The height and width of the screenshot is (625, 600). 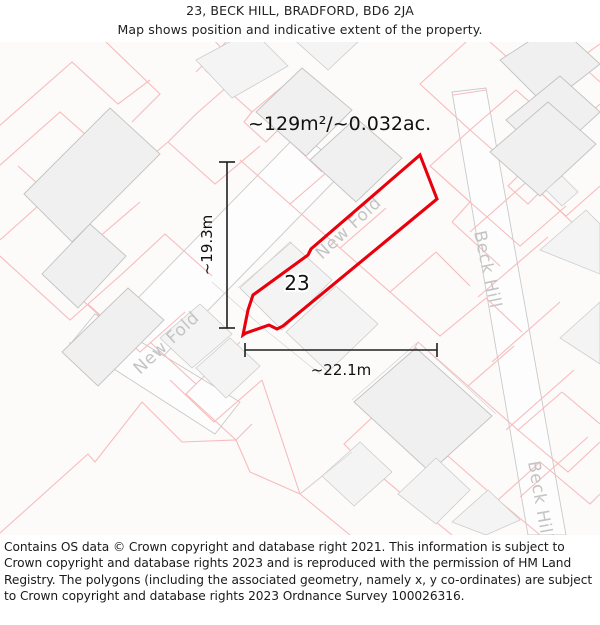 I want to click on page-title: 23, BECK HILL, BRADFORD, BD6 2JA, so click(x=300, y=10).